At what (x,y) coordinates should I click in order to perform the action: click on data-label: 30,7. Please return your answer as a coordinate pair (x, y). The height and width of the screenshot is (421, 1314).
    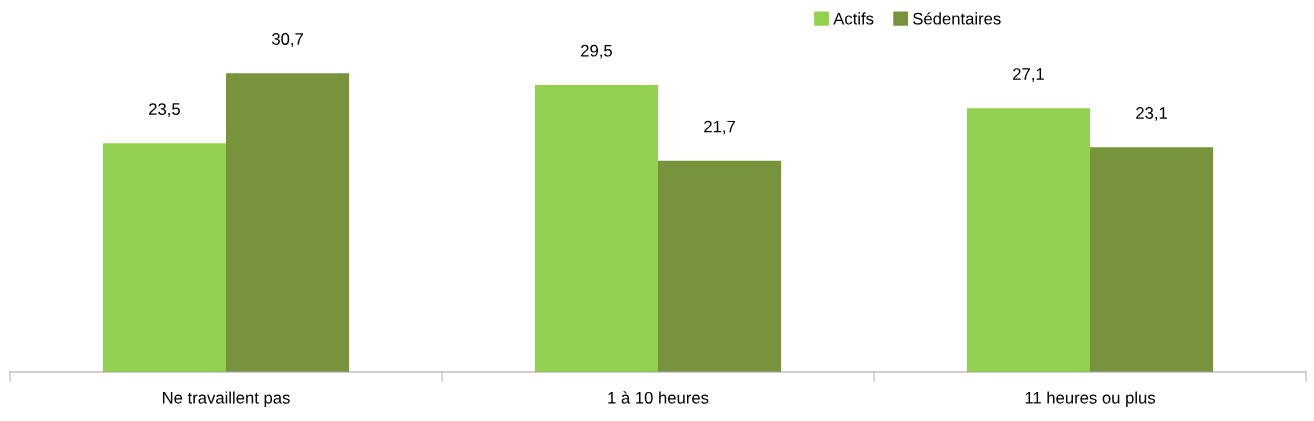
    Looking at the image, I should click on (287, 40).